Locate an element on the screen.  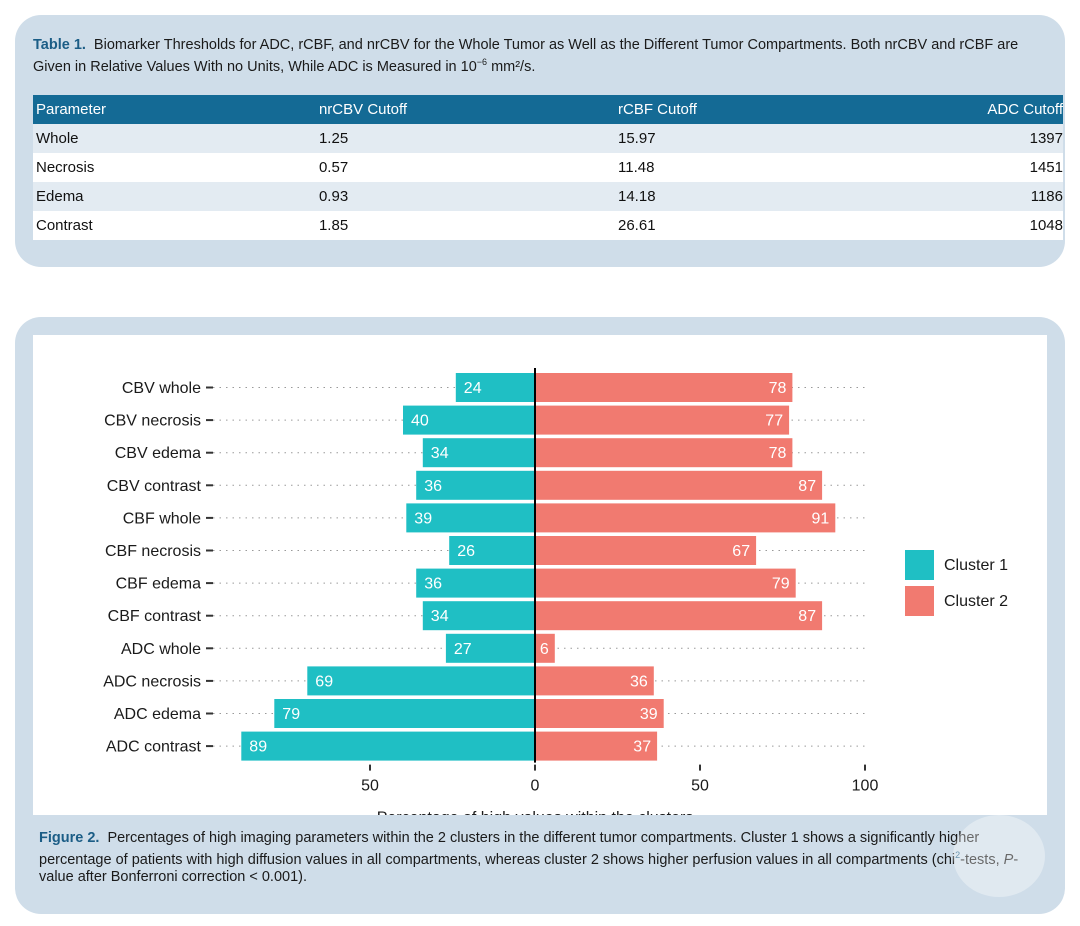
category-label: CBV contrast is located at coordinates (154, 486).